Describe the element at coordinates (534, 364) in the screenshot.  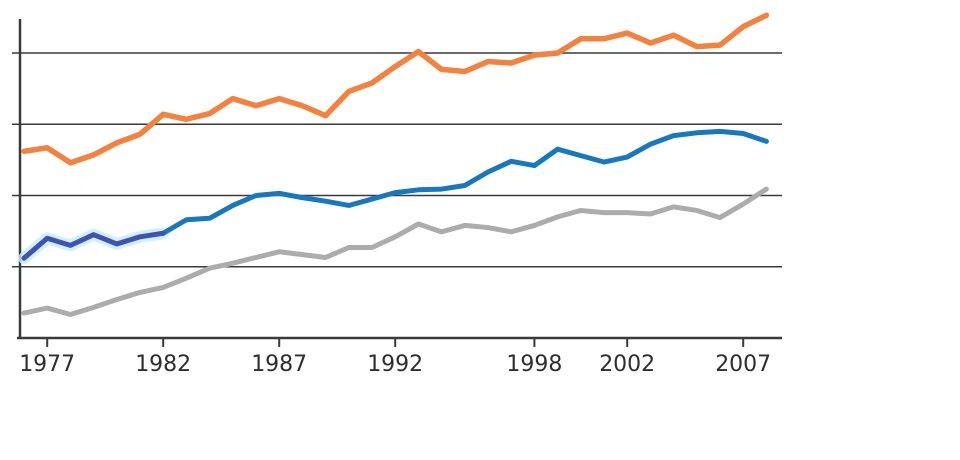
I see `x-tick-label-1998: 1998` at that location.